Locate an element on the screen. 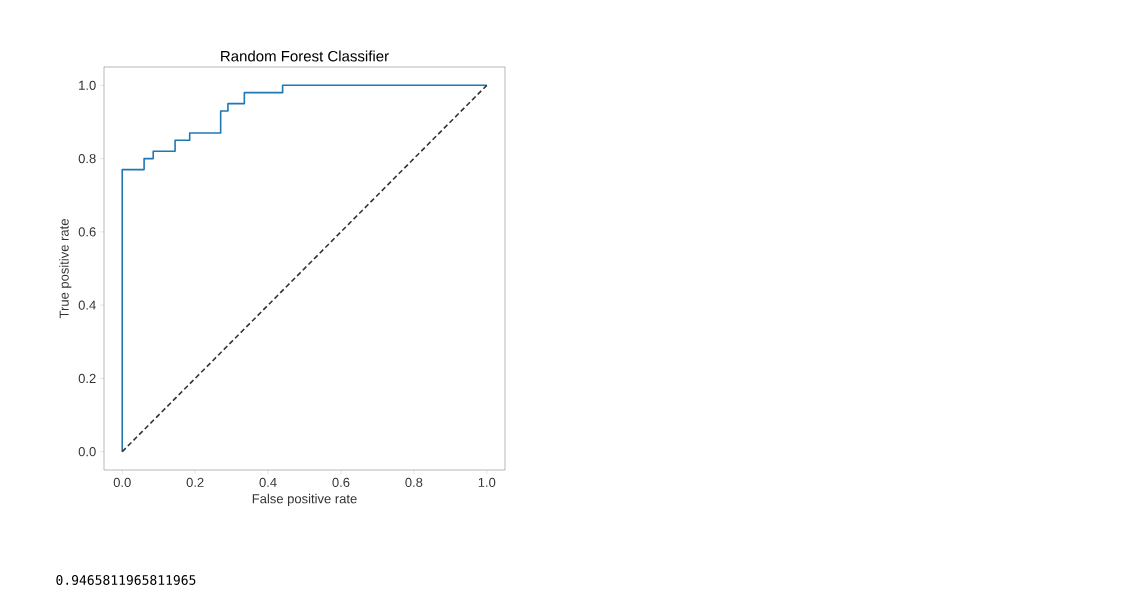  x-axis-title: False positive rate is located at coordinates (304, 499).